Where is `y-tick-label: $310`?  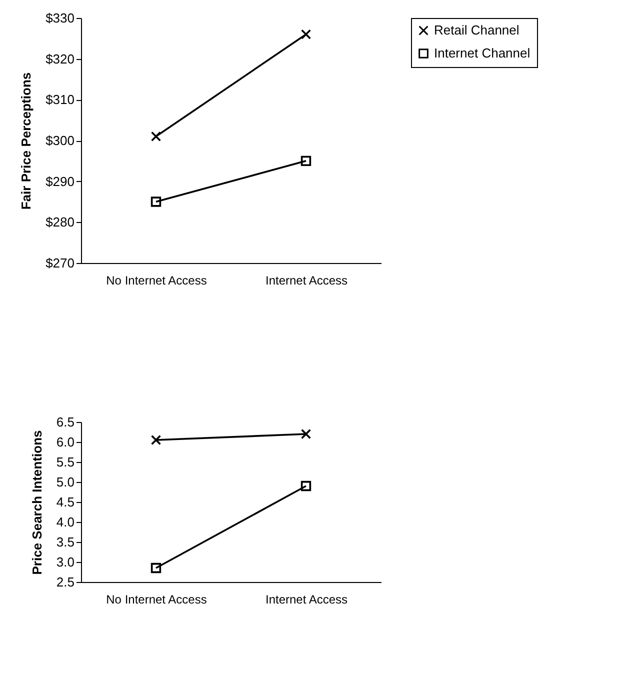 y-tick-label: $310 is located at coordinates (60, 100).